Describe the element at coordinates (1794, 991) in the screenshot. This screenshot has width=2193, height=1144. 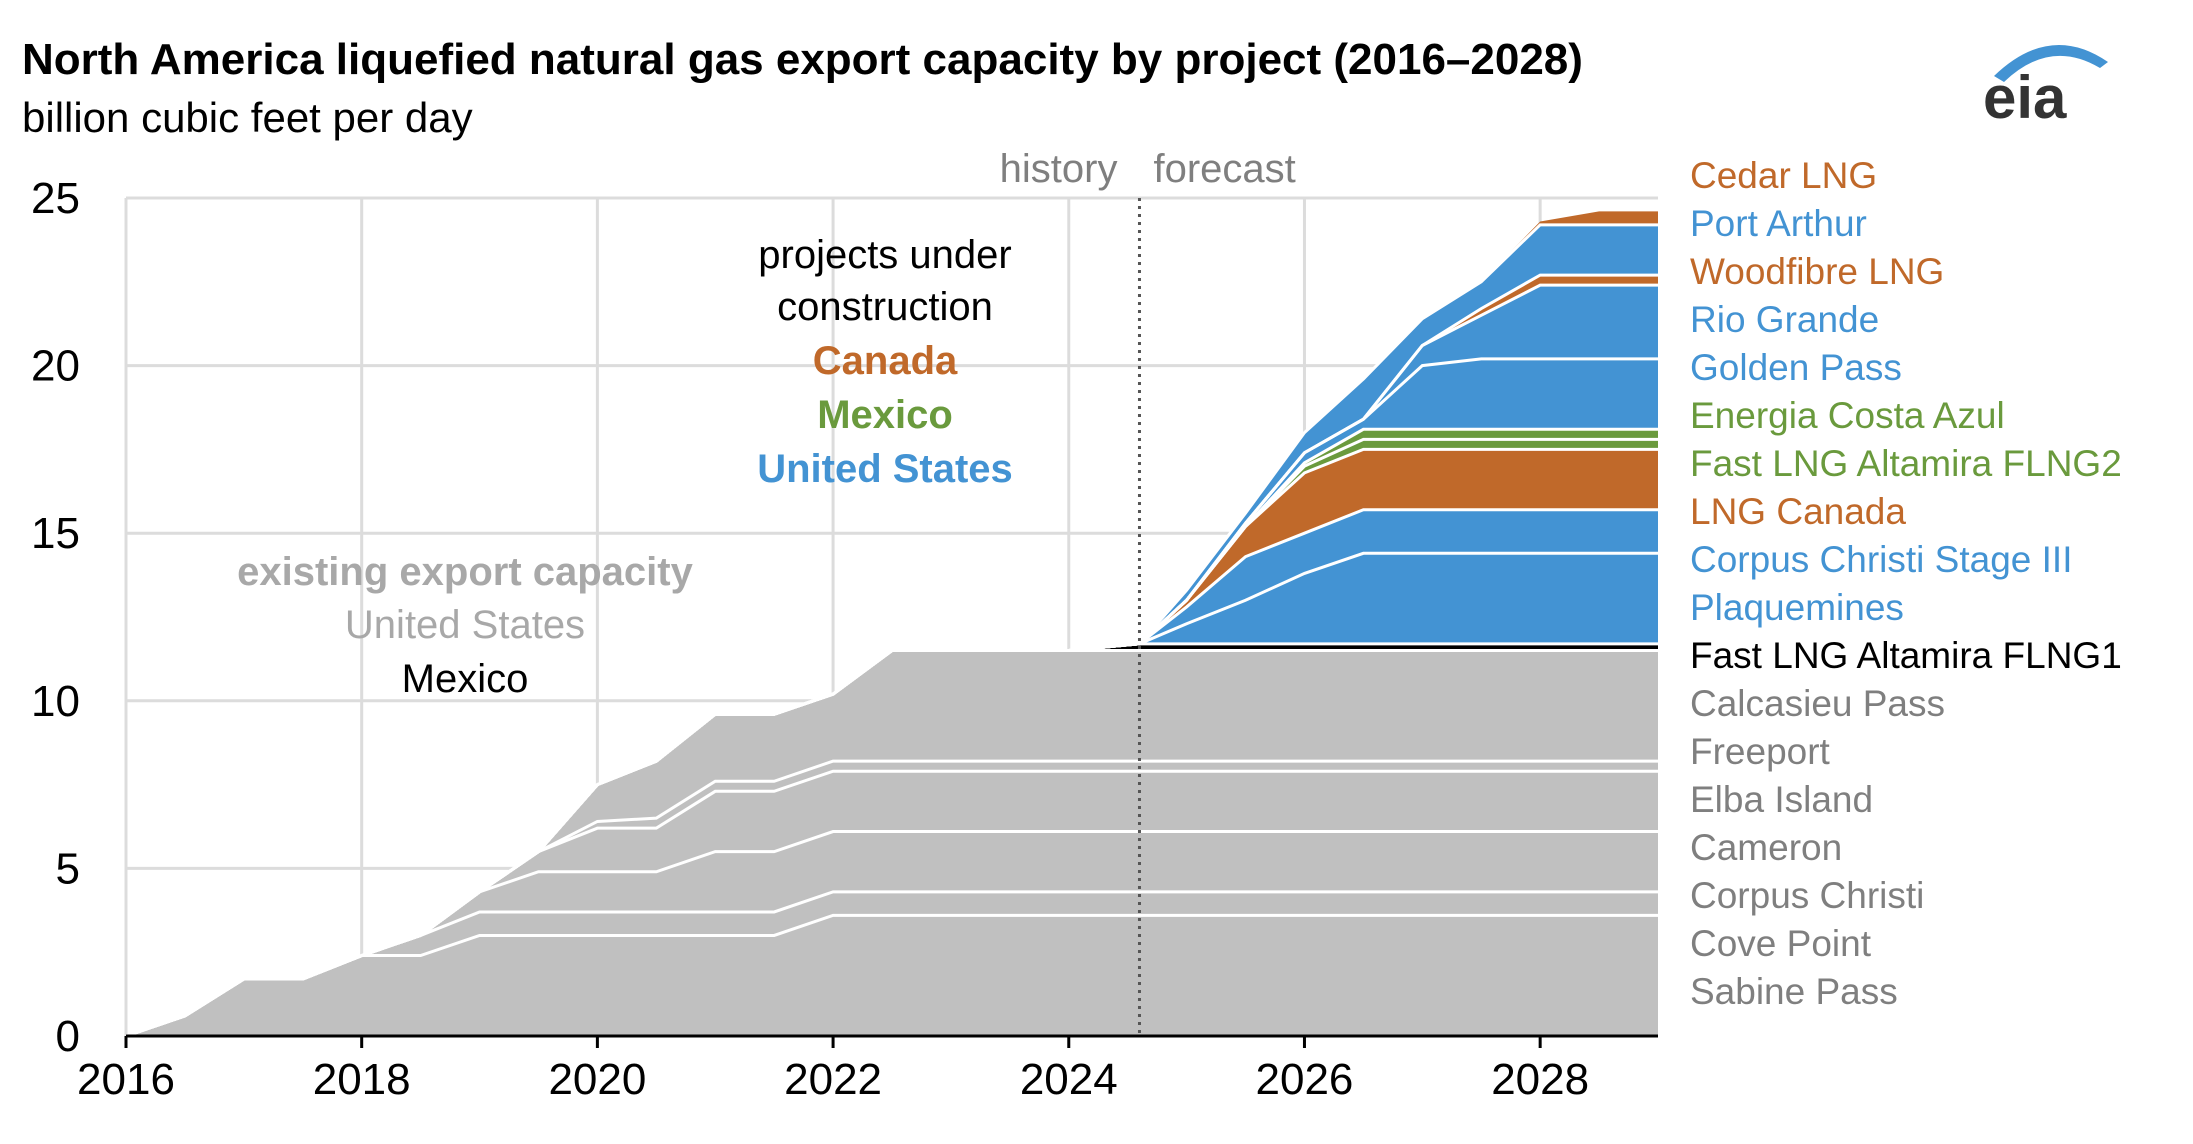
I see `legend-item-sabine-pass: Sabine Pass` at that location.